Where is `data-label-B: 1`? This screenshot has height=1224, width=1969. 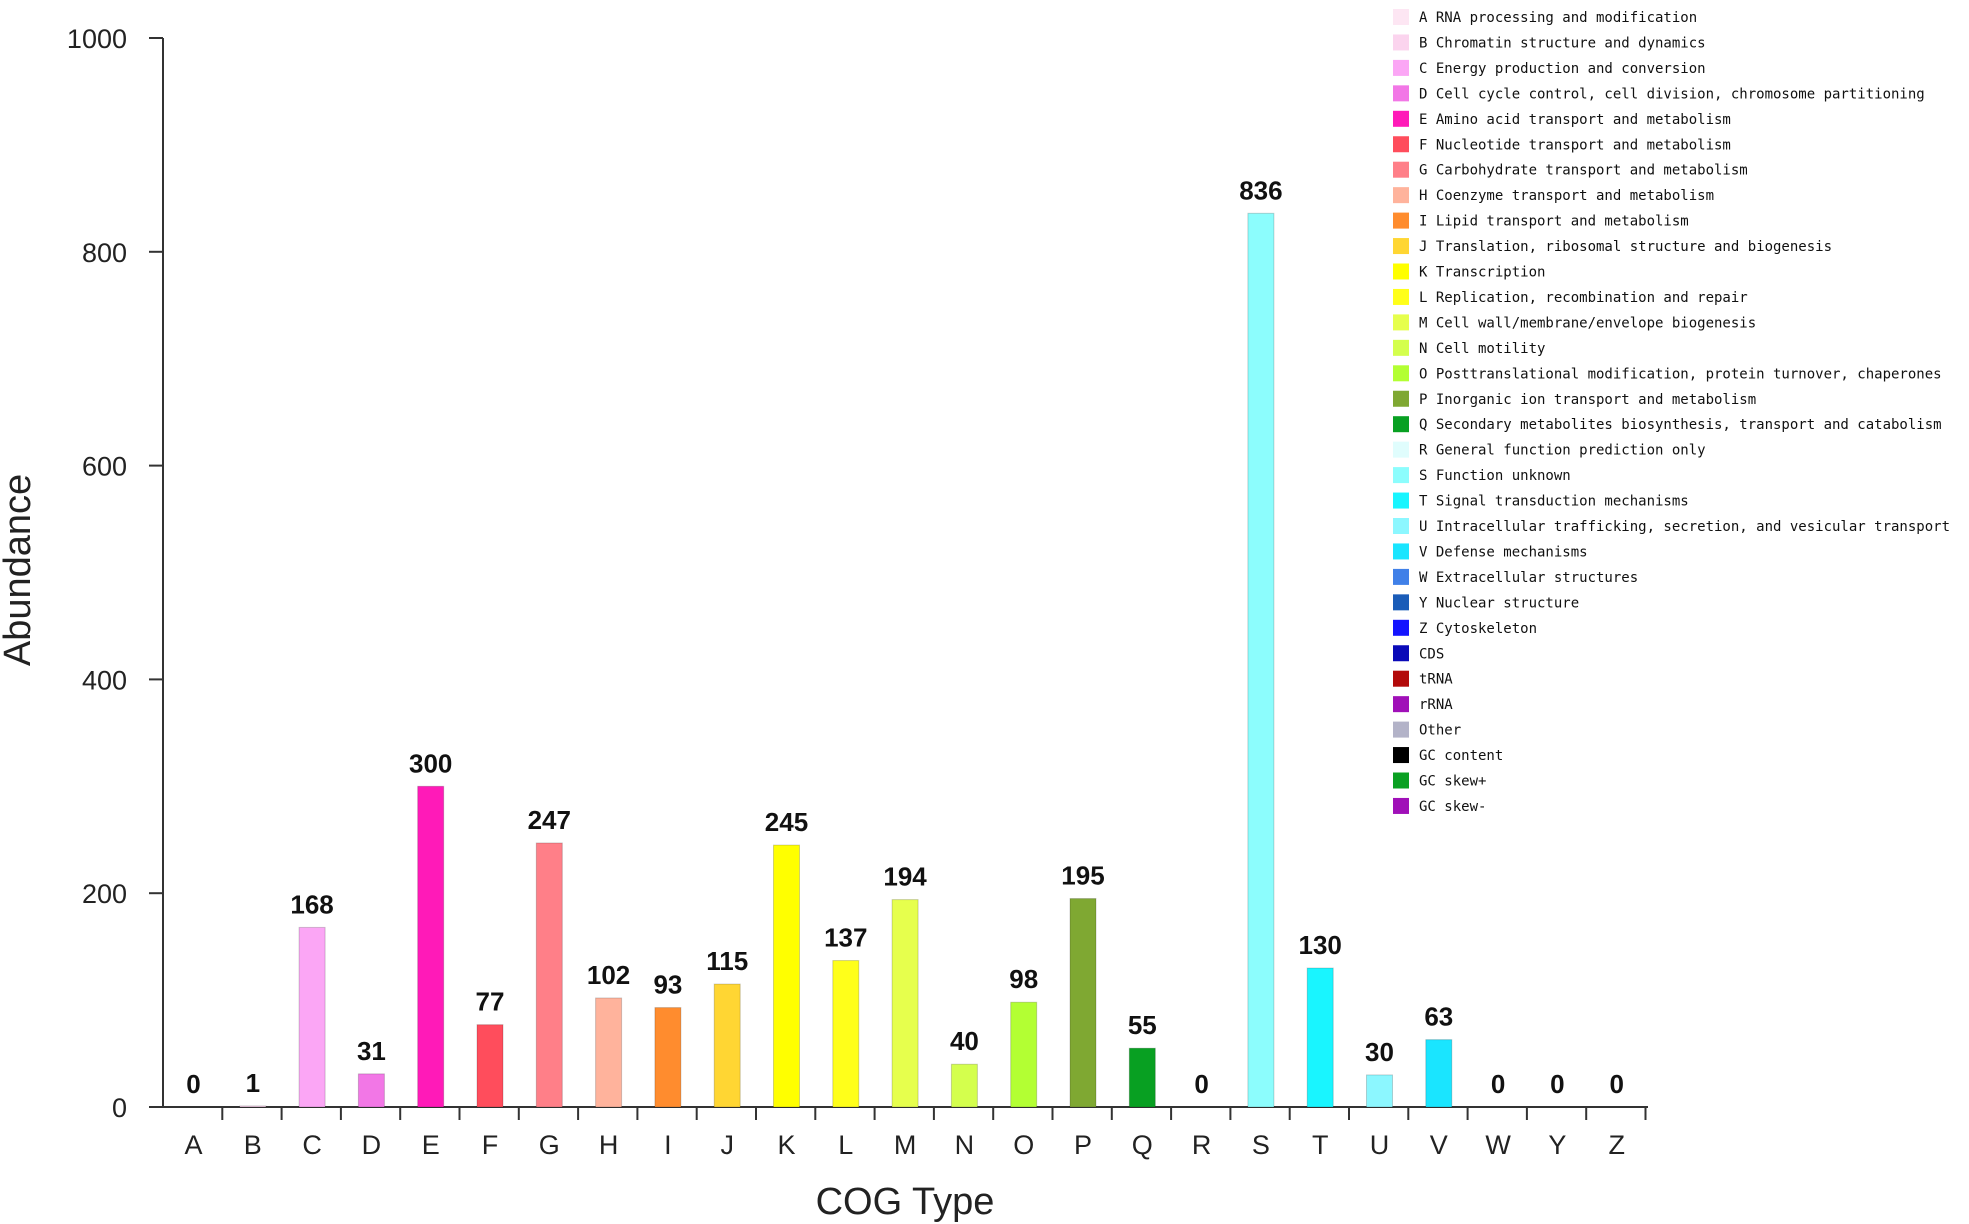 data-label-B: 1 is located at coordinates (253, 1083).